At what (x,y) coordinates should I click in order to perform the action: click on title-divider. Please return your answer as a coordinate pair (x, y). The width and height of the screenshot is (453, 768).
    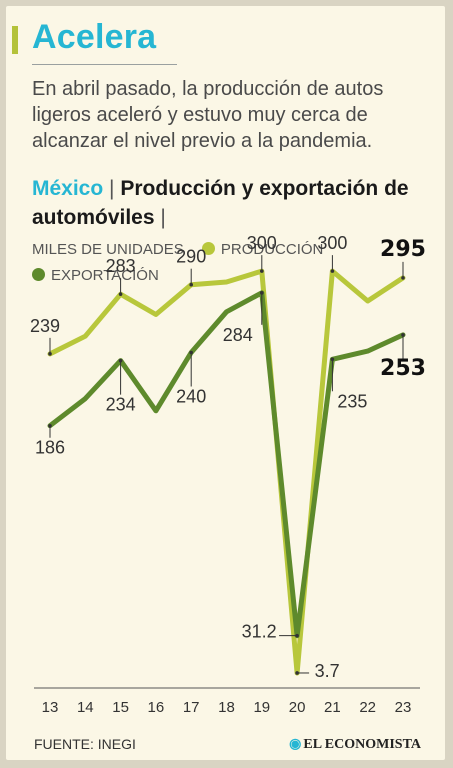
    Looking at the image, I should click on (104, 64).